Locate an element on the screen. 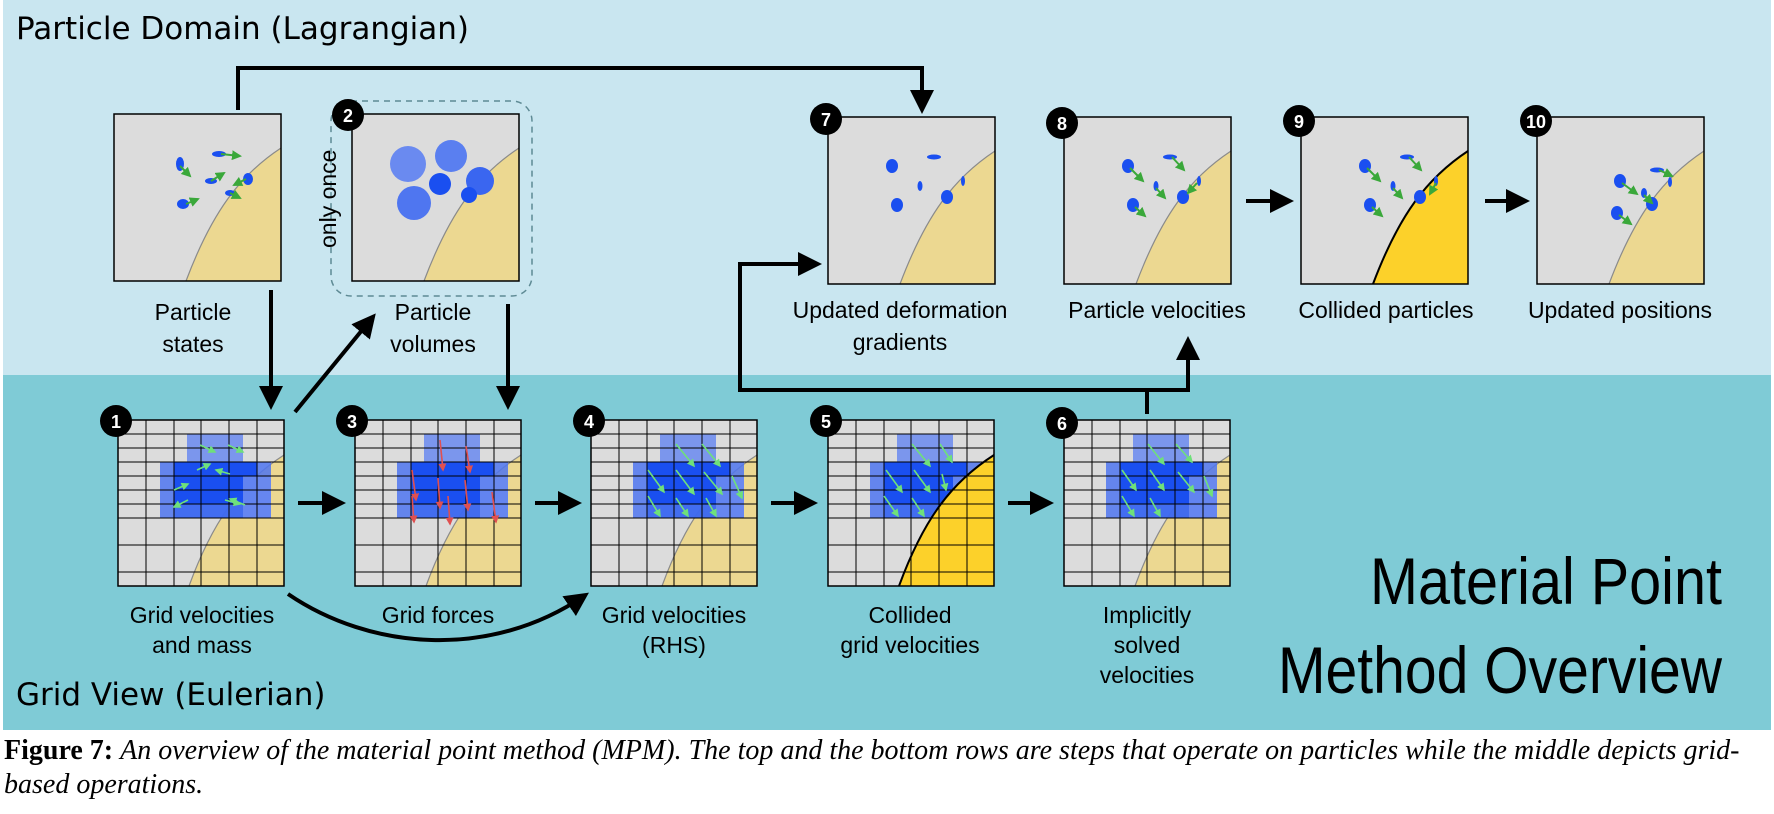  label-g6-3: velocities is located at coordinates (1147, 675).